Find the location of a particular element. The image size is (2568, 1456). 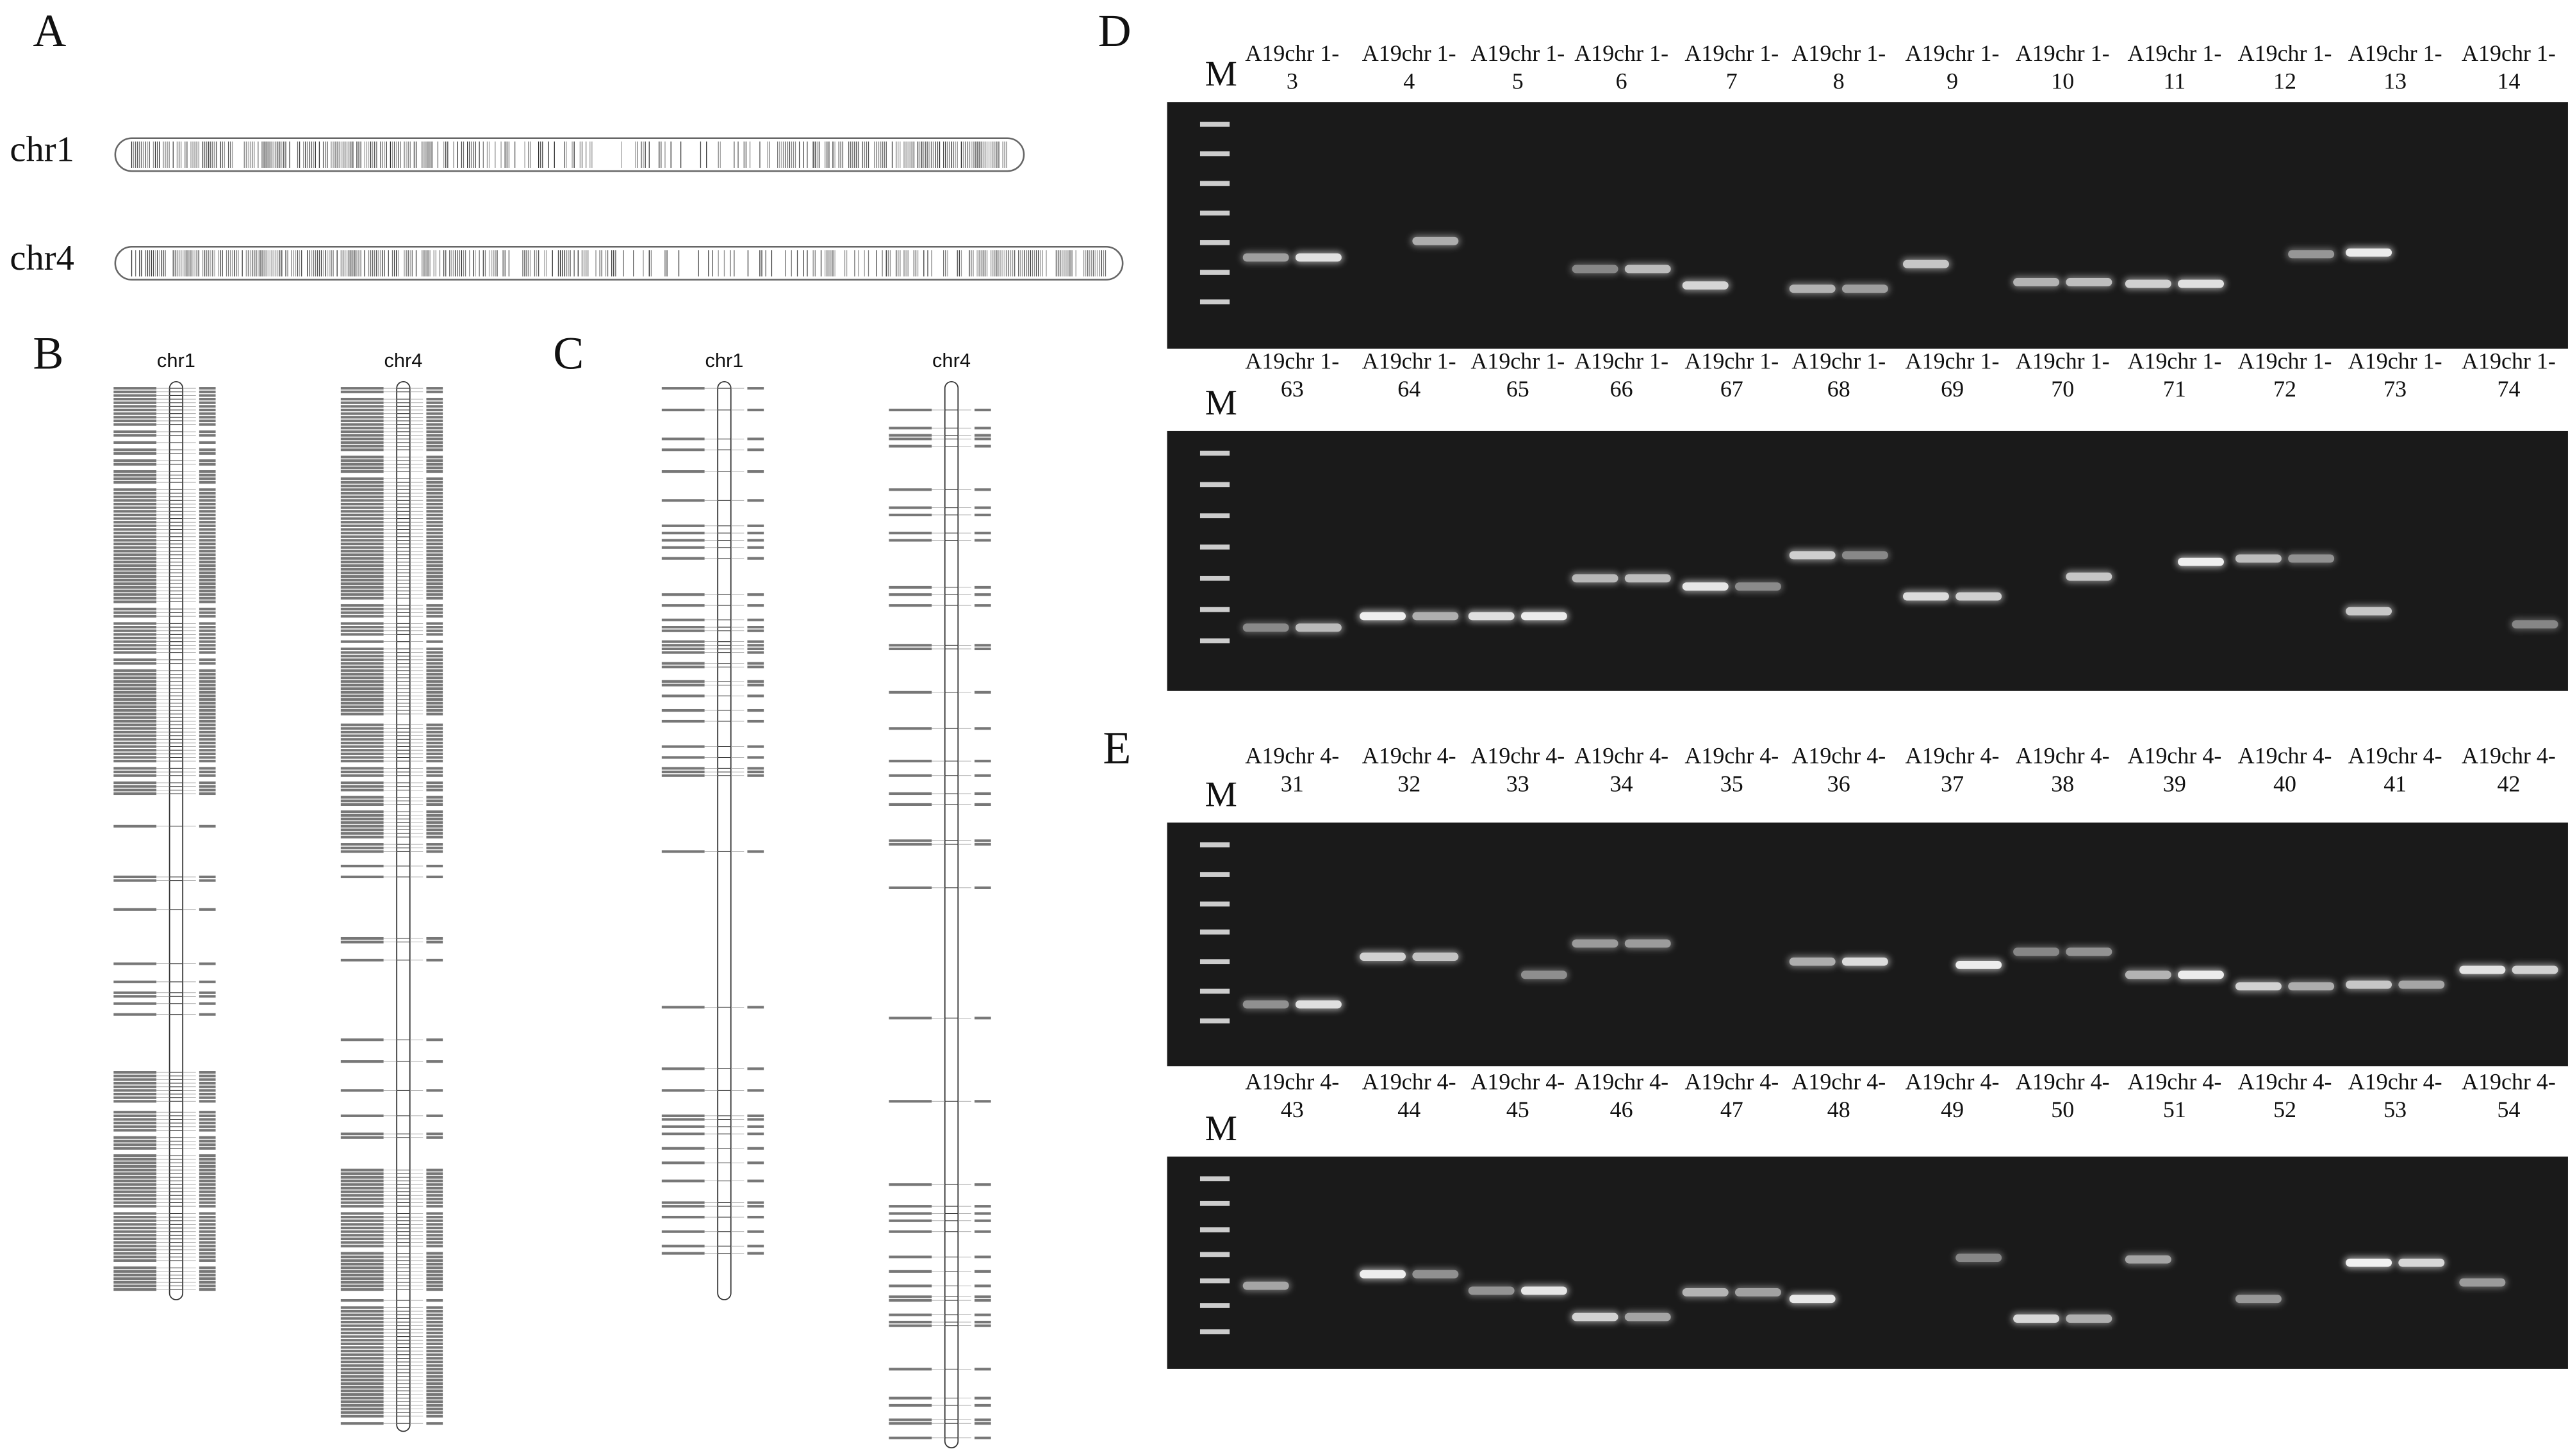

ladder-label: M is located at coordinates (1221, 73).